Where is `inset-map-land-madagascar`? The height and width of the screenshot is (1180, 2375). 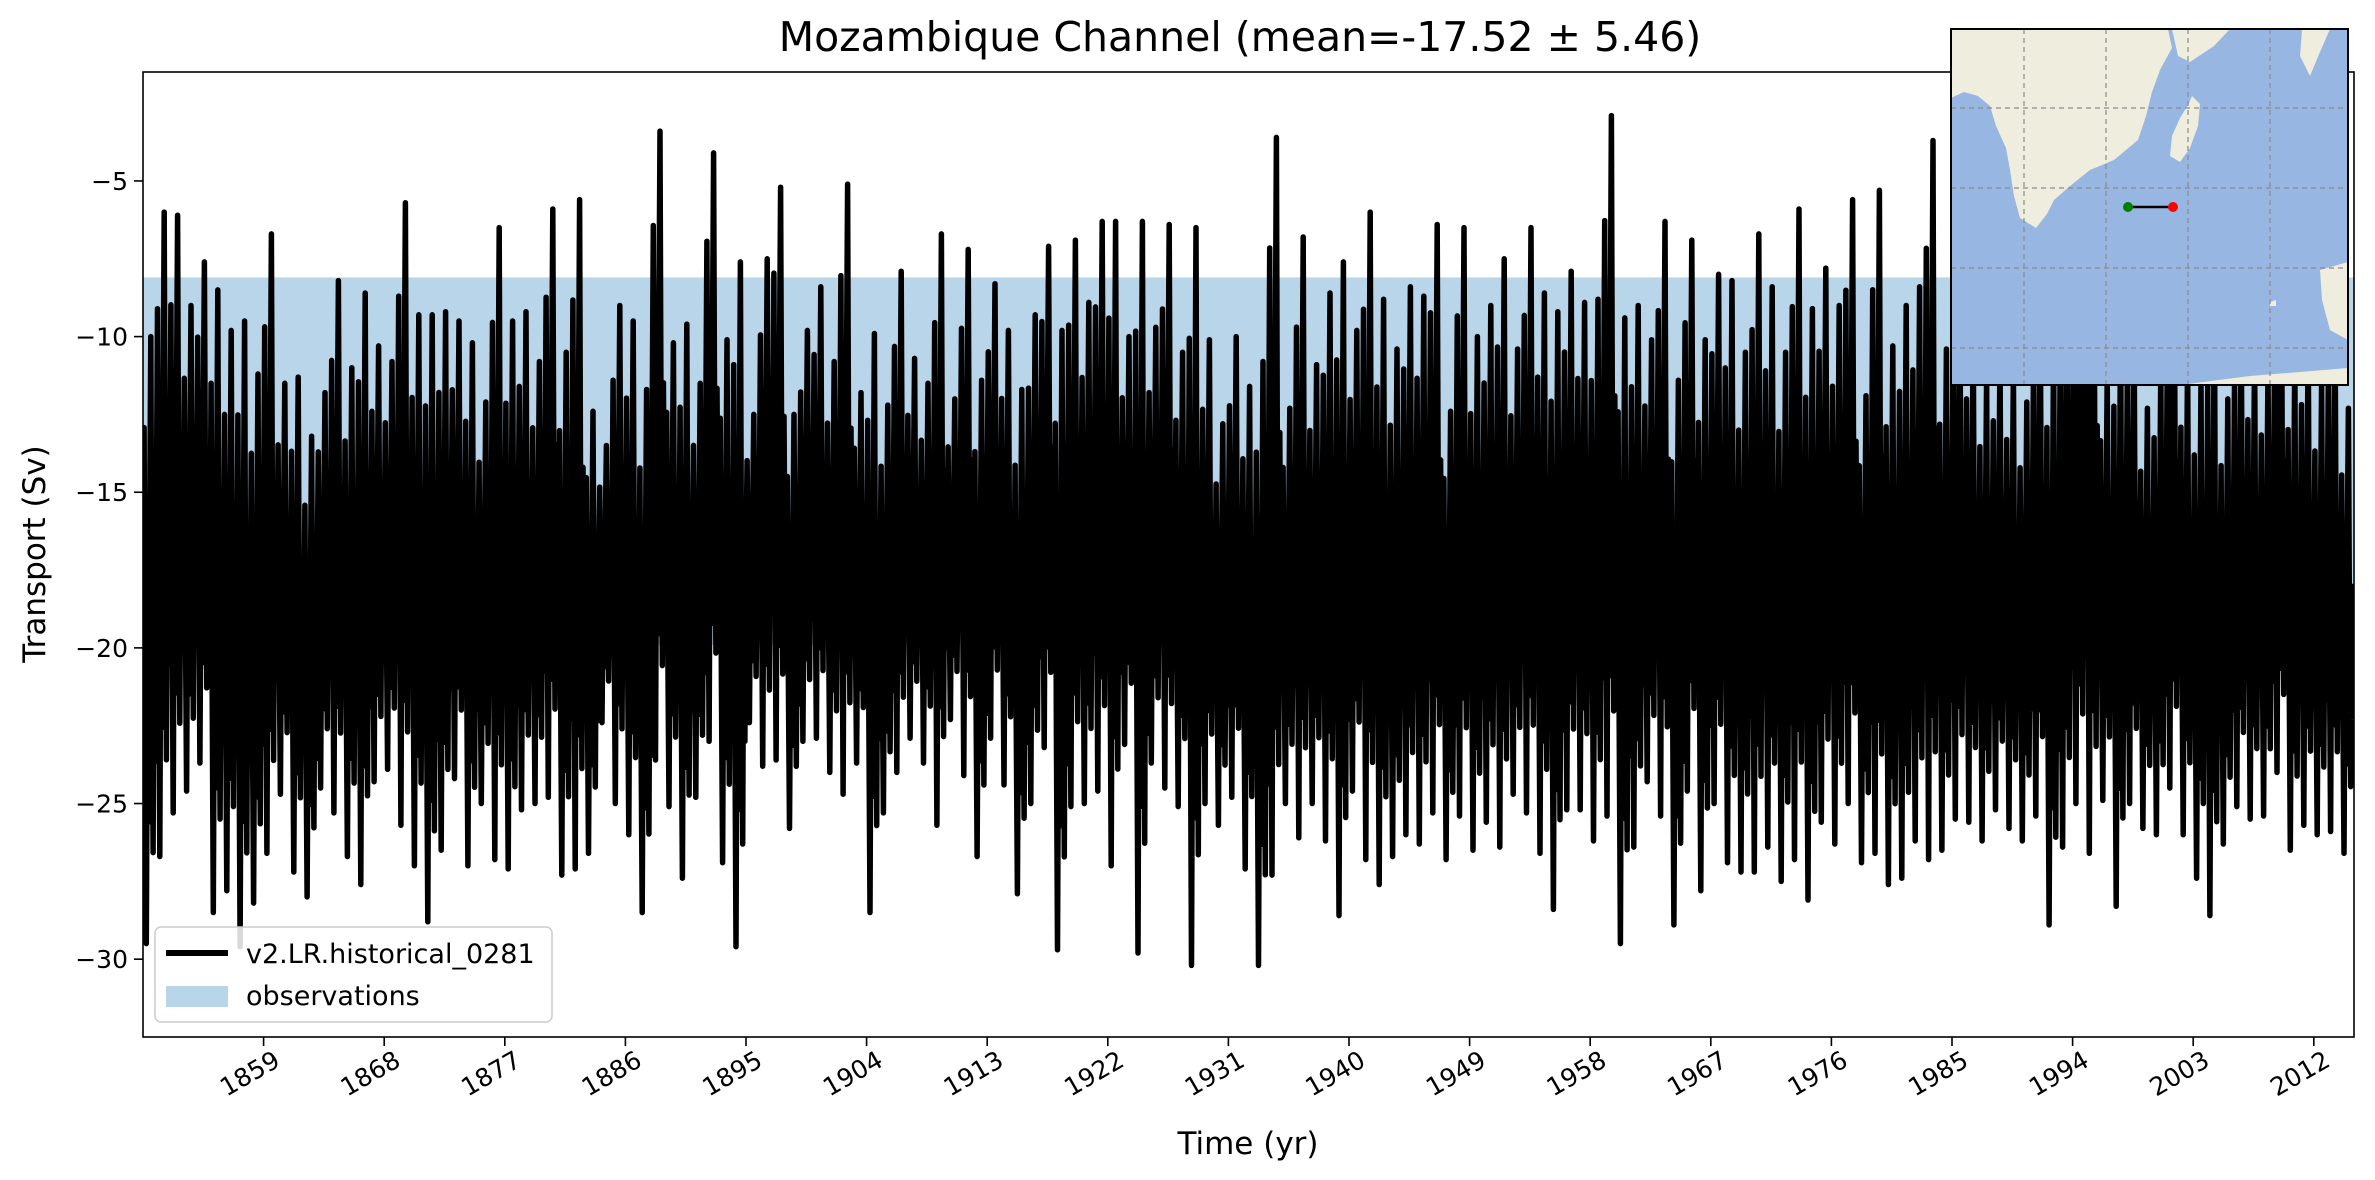 inset-map-land-madagascar is located at coordinates (2185, 129).